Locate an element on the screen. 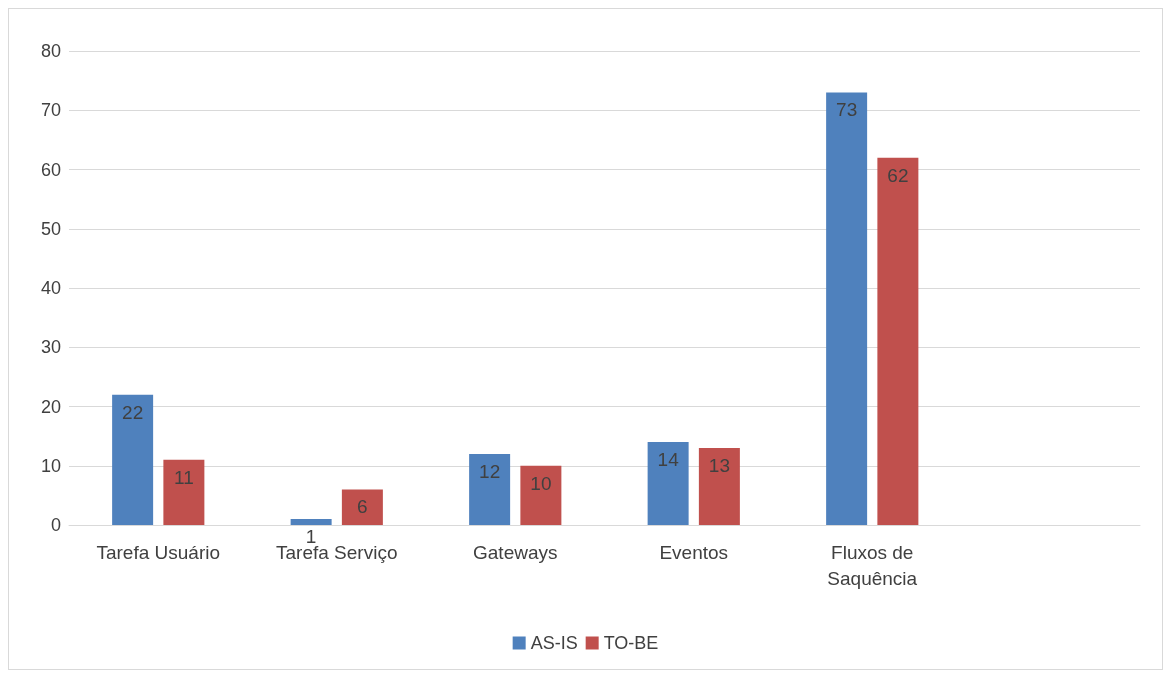 The width and height of the screenshot is (1171, 678). data-label: 14 is located at coordinates (668, 460).